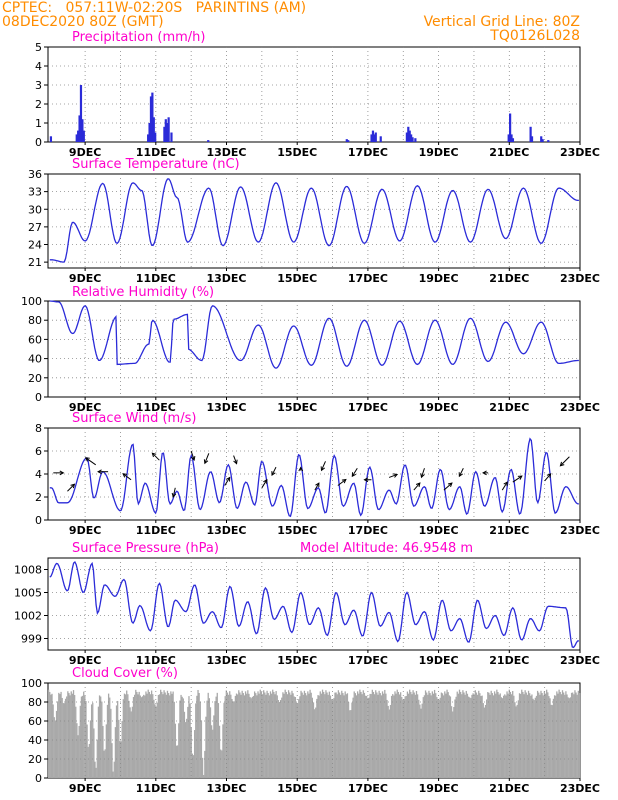  I want to click on x-tick-label: 19DEC, so click(439, 788).